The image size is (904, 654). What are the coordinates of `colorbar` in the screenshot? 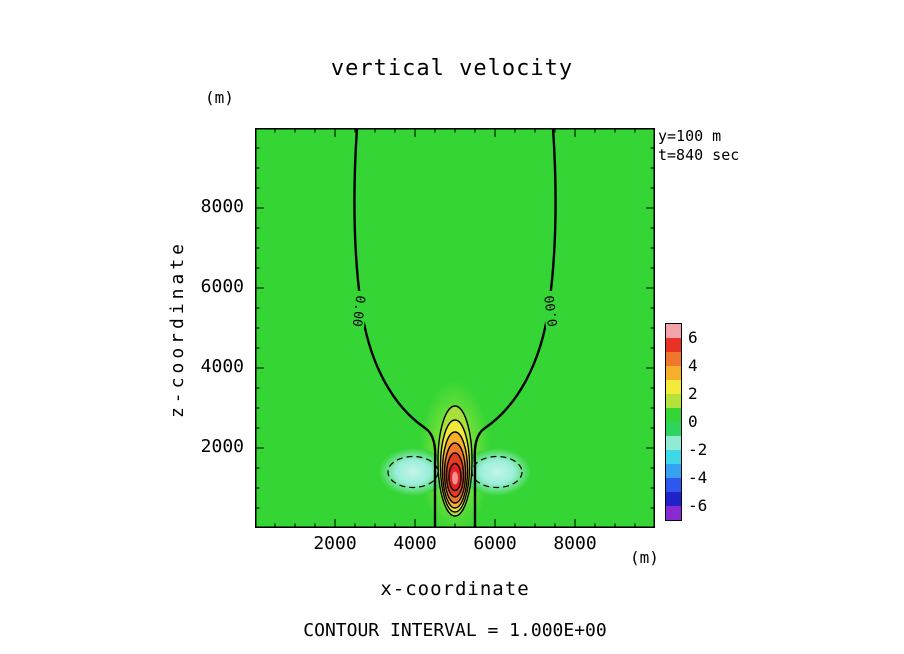 It's located at (673, 422).